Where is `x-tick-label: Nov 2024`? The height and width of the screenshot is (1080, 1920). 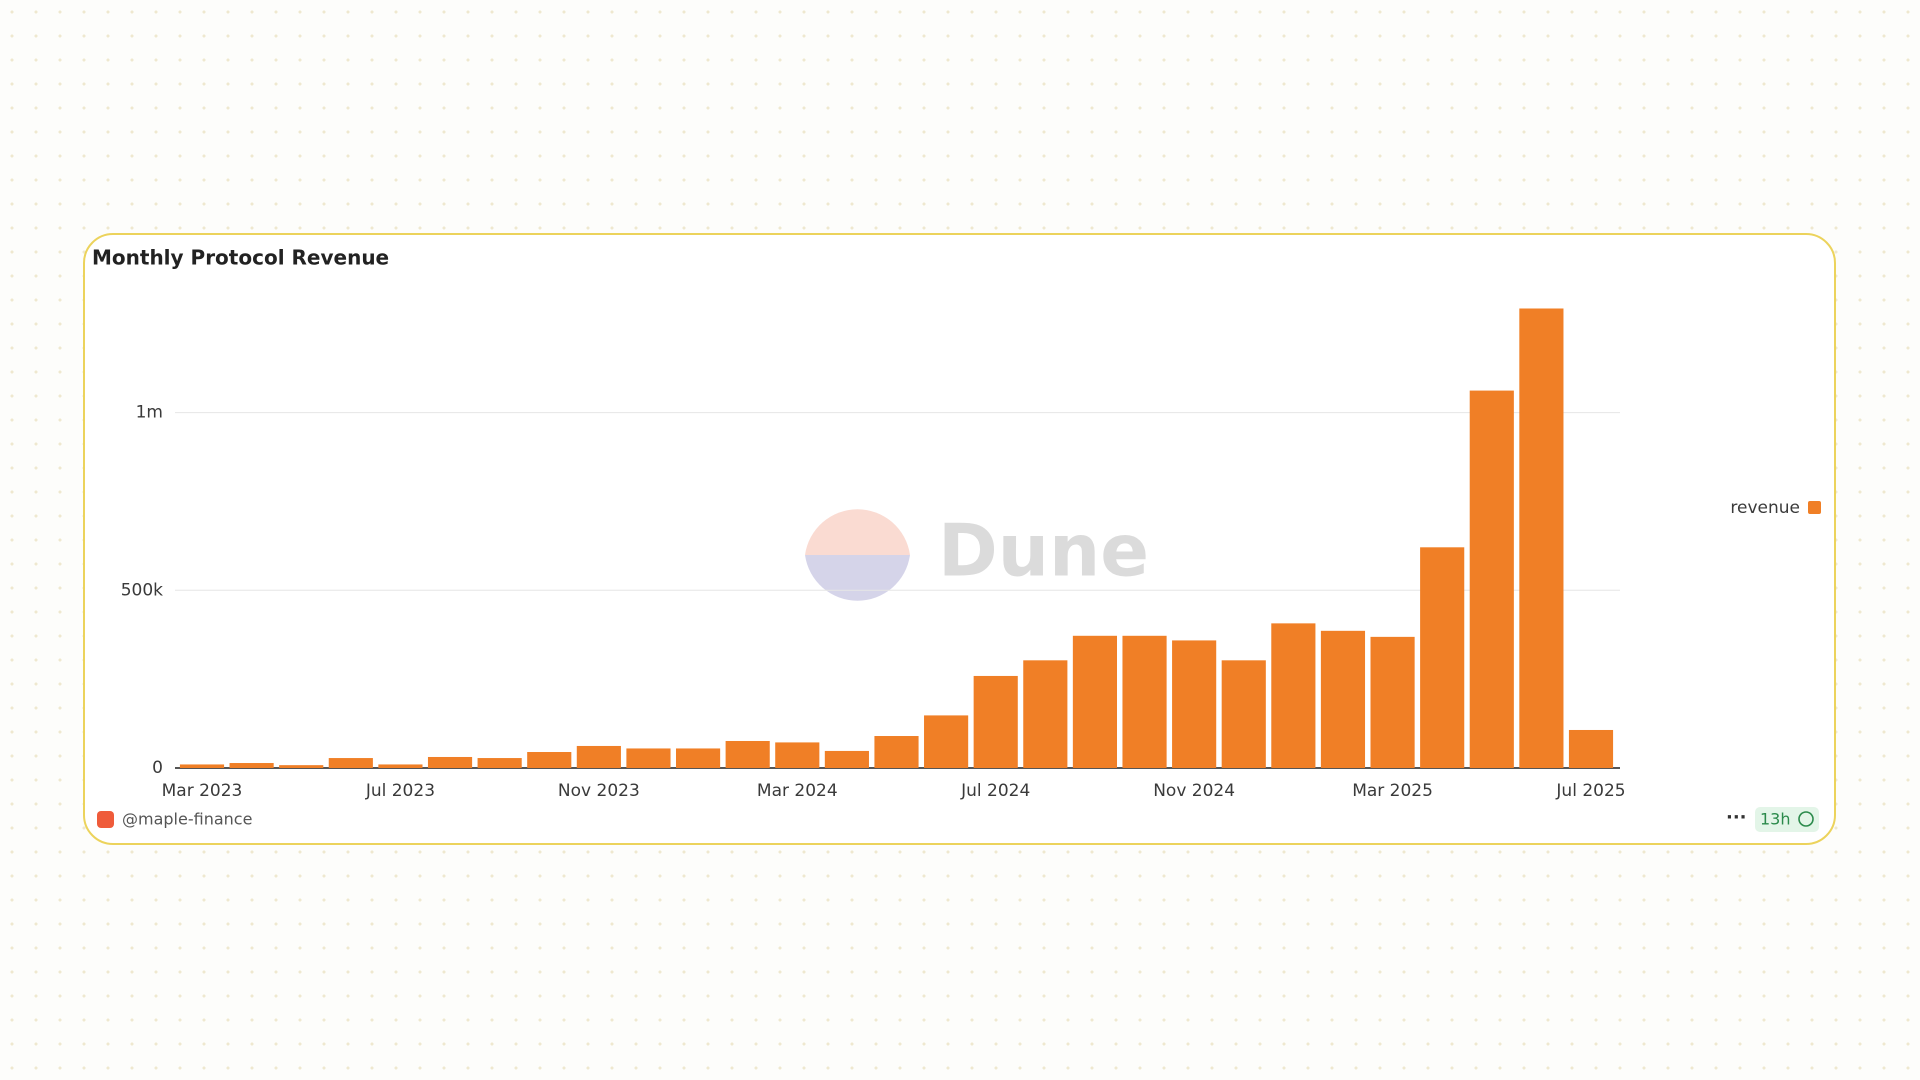
x-tick-label: Nov 2024 is located at coordinates (1194, 791).